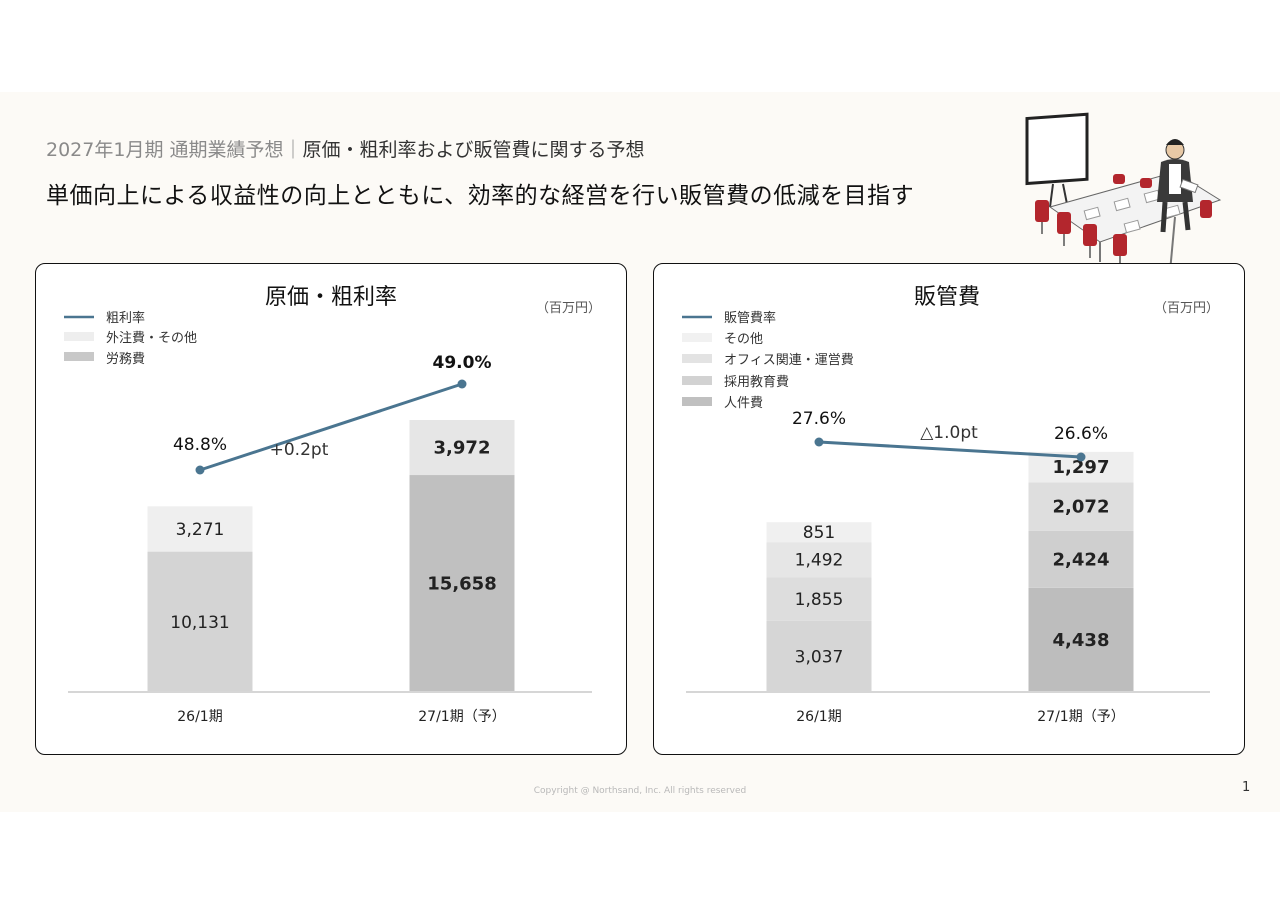  Describe the element at coordinates (1246, 787) in the screenshot. I see `page-number: 1` at that location.